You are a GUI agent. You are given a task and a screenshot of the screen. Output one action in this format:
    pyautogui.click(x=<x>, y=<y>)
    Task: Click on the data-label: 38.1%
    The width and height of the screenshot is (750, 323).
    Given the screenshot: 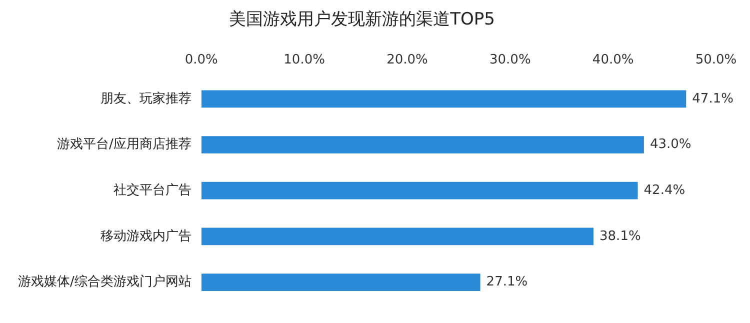 What is the action you would take?
    pyautogui.click(x=620, y=236)
    